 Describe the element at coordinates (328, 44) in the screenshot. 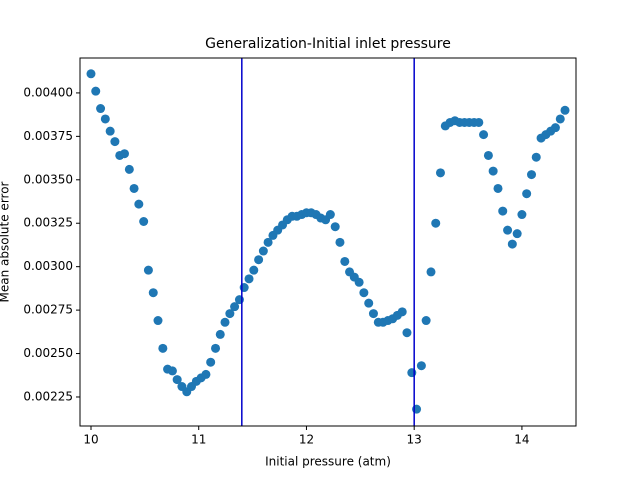

I see `chart-title: Generalization-Initial inlet pressure` at that location.